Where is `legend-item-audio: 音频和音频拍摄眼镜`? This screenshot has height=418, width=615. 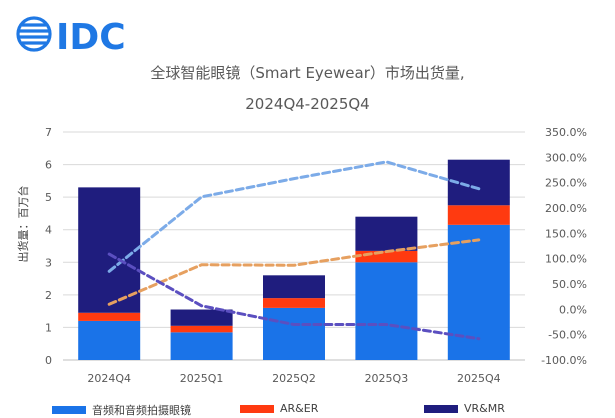 legend-item-audio: 音频和音频拍摄眼镜 is located at coordinates (121, 410).